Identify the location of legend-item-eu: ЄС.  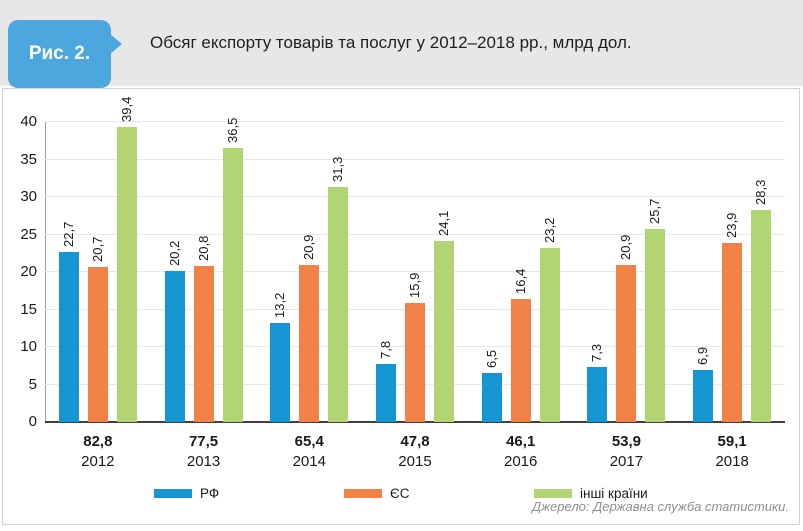
(376, 493).